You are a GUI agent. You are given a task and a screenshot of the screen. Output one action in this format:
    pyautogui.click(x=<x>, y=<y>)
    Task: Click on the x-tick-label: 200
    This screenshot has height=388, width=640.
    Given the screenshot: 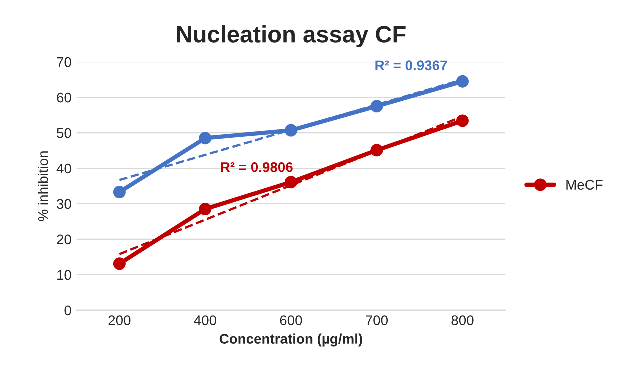 What is the action you would take?
    pyautogui.click(x=119, y=321)
    